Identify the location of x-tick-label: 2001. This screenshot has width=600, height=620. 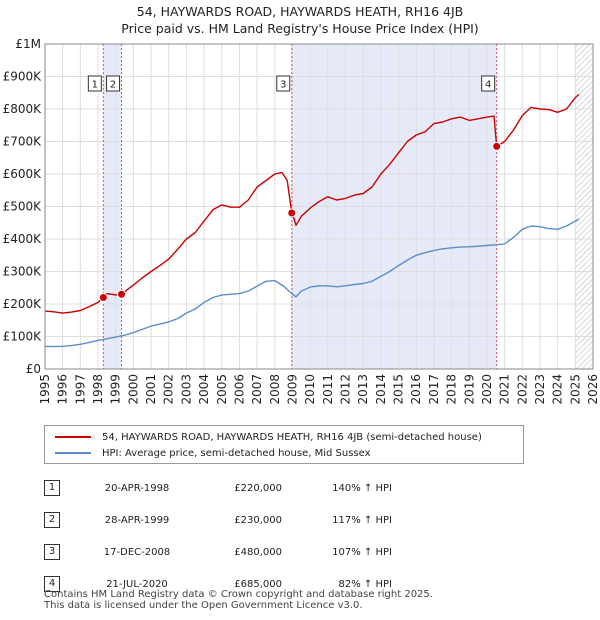
(151, 389).